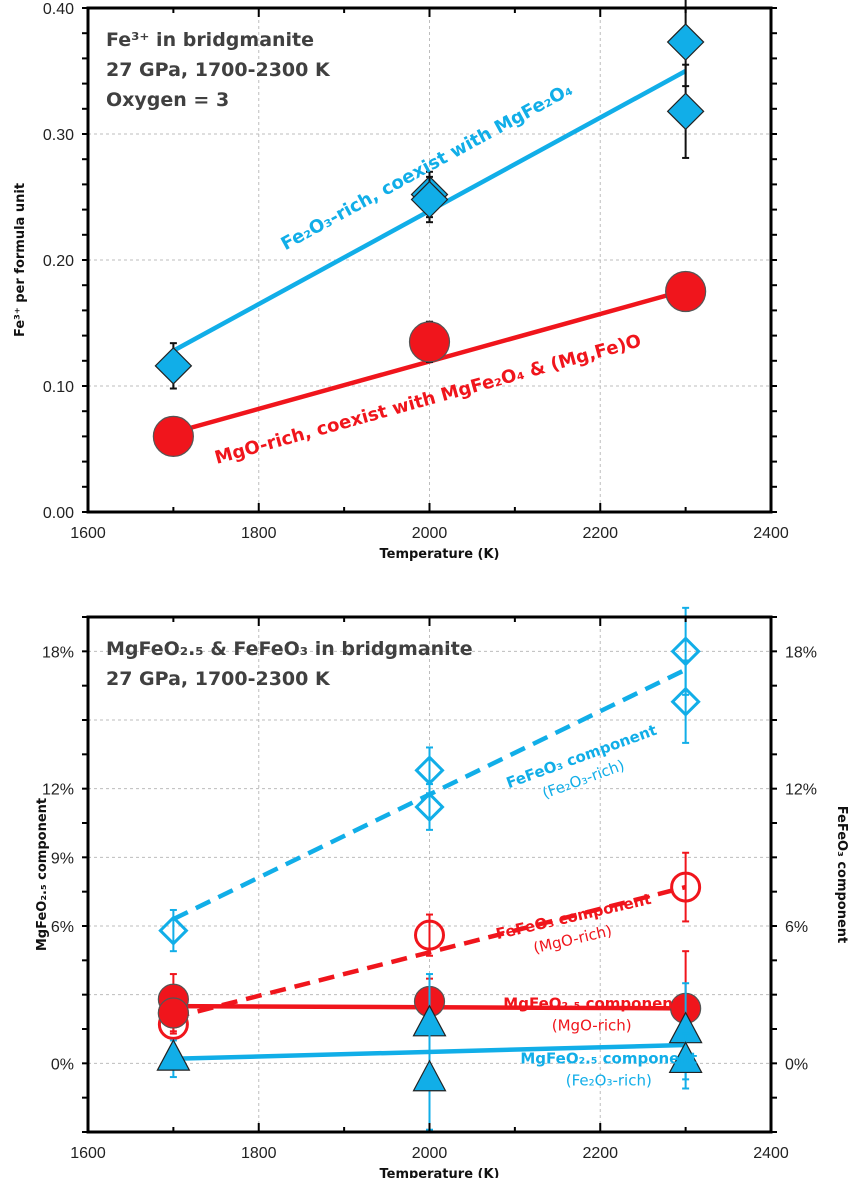 This screenshot has height=1178, width=848. I want to click on y-tick-label: 0.00, so click(58, 513).